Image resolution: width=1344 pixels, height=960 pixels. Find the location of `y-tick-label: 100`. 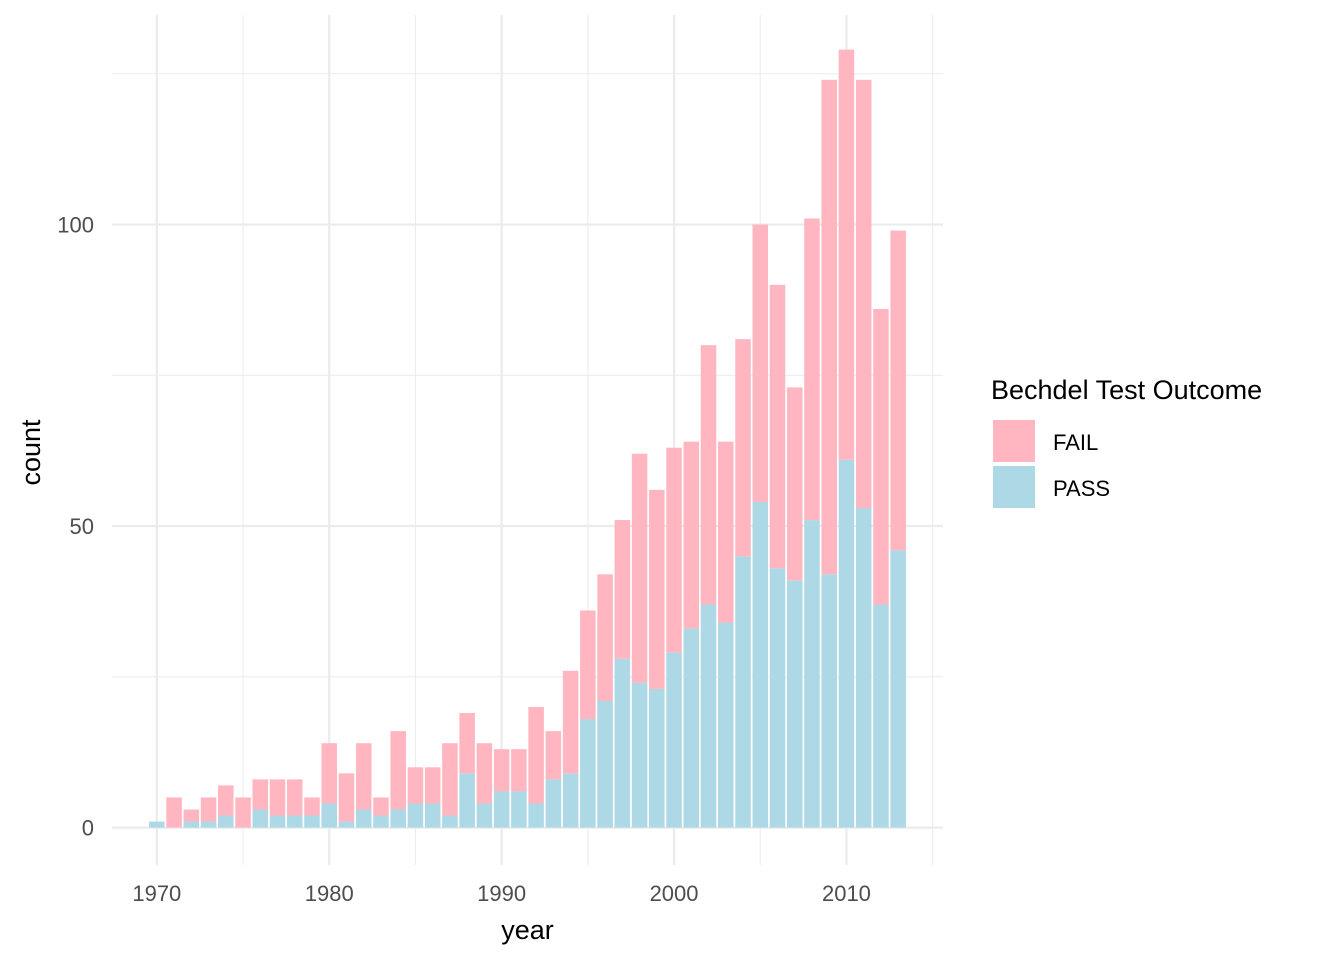

y-tick-label: 100 is located at coordinates (75, 225).